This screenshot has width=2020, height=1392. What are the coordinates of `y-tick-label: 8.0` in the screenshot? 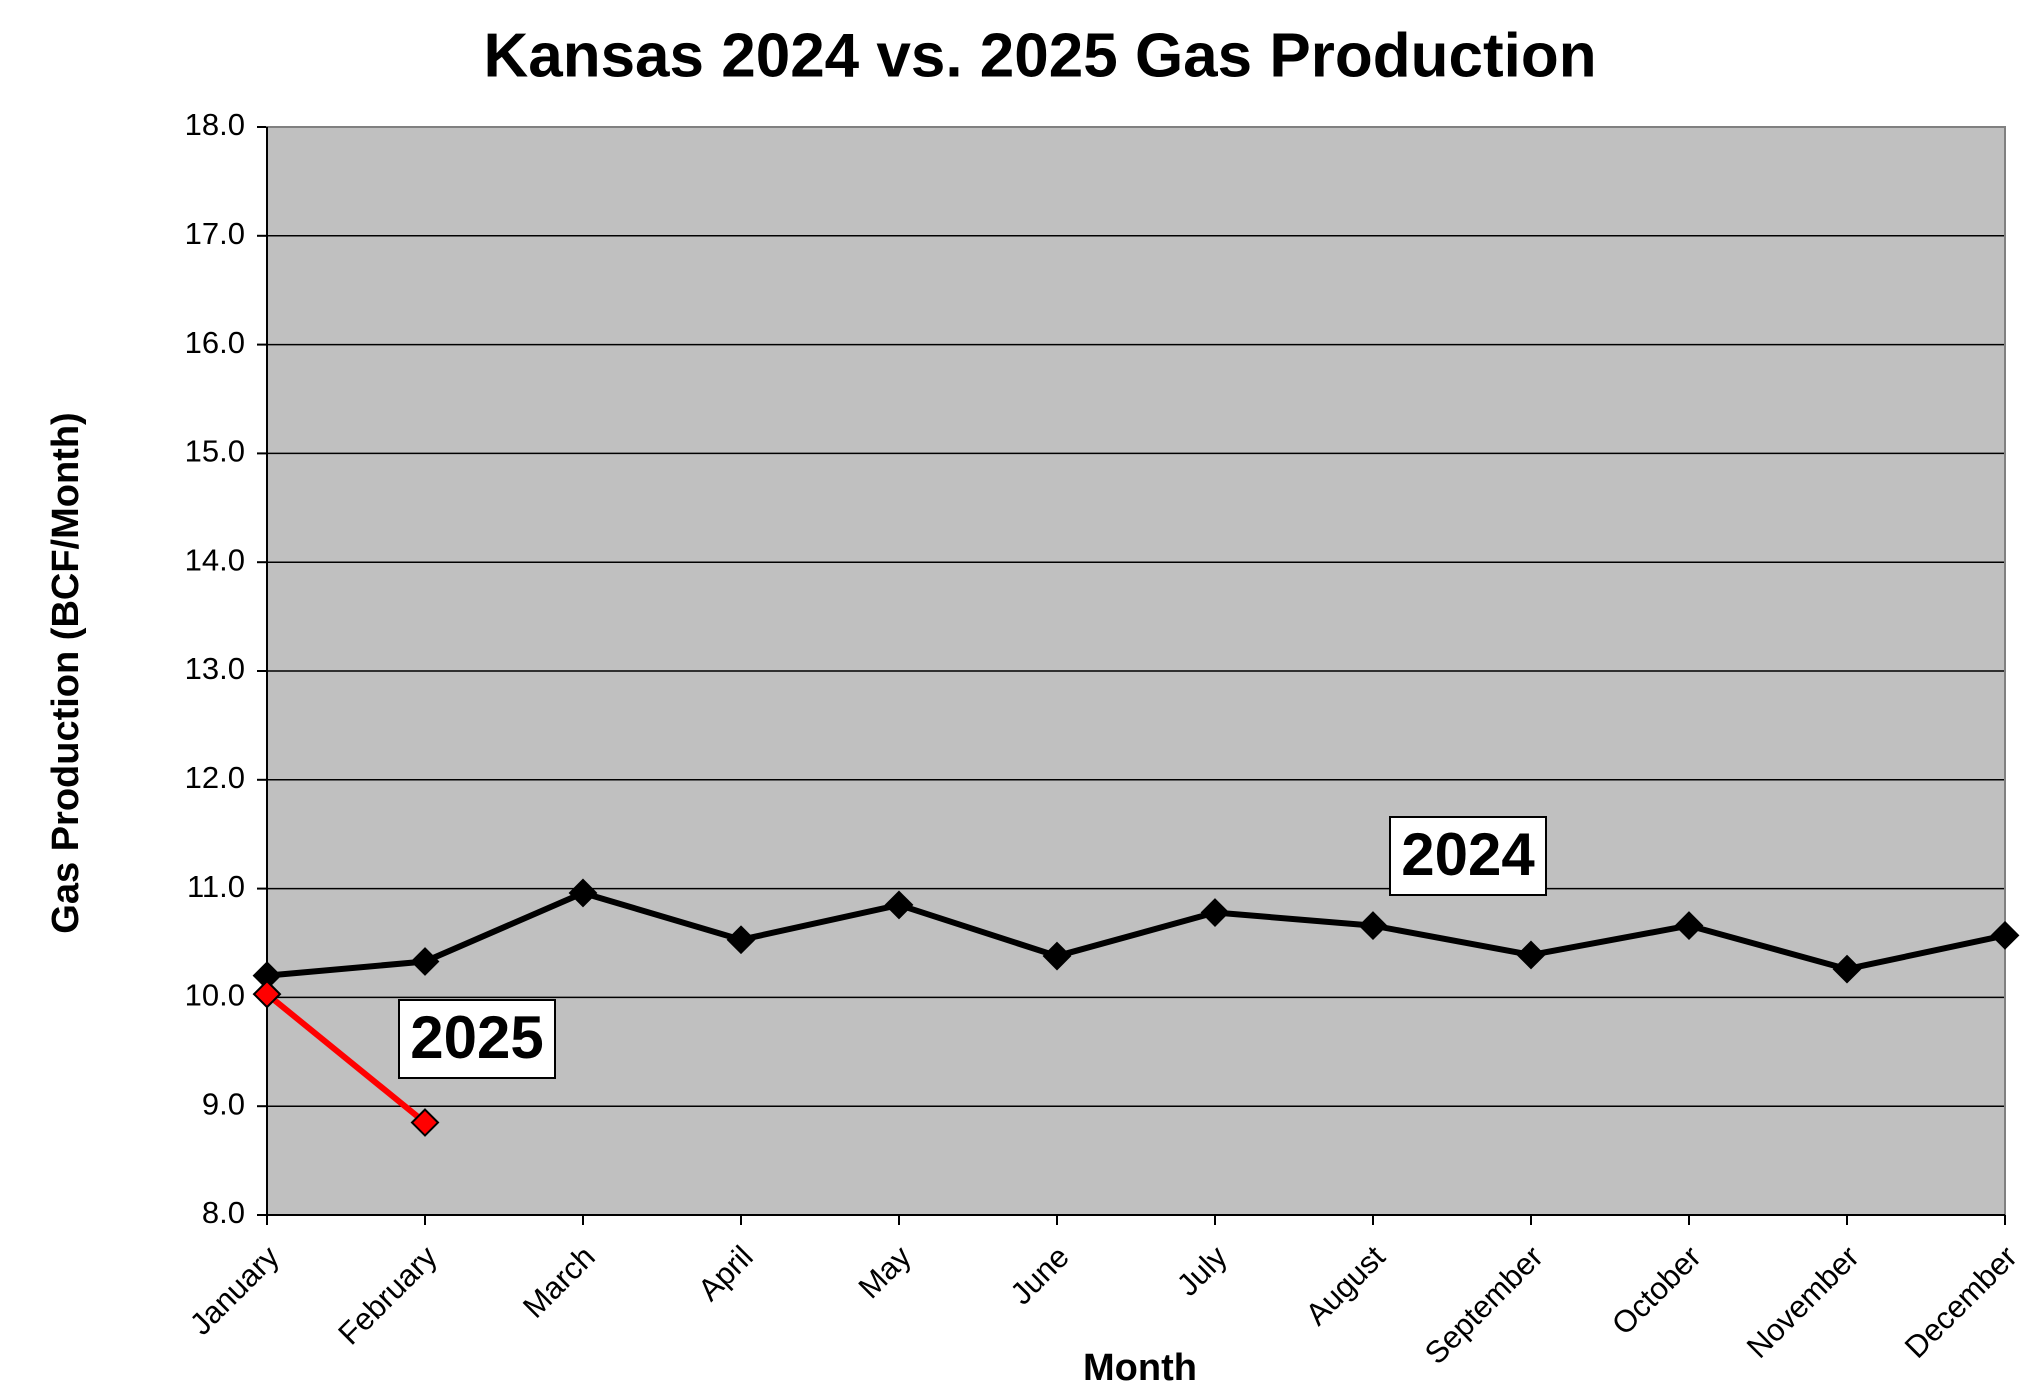 It's located at (223, 1212).